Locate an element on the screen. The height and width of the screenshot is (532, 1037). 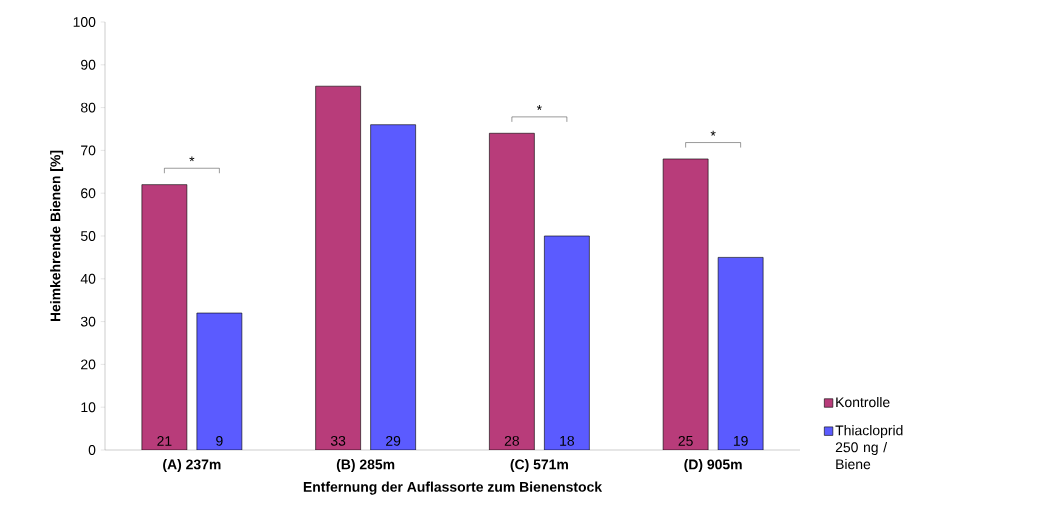
y-tick-label: 80 is located at coordinates (88, 107).